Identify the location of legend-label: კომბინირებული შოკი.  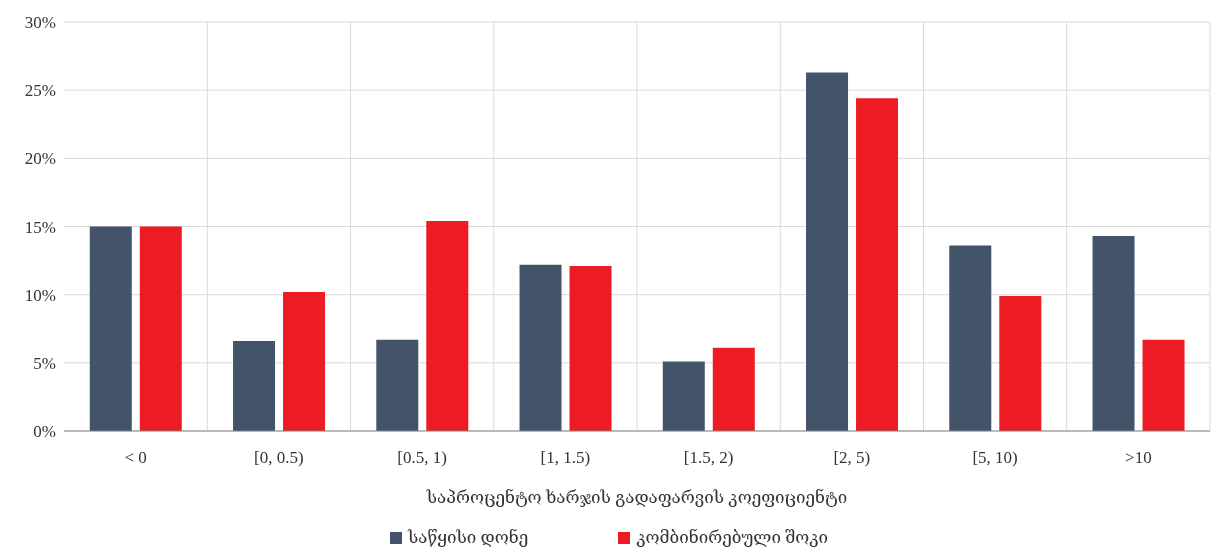
(732, 537).